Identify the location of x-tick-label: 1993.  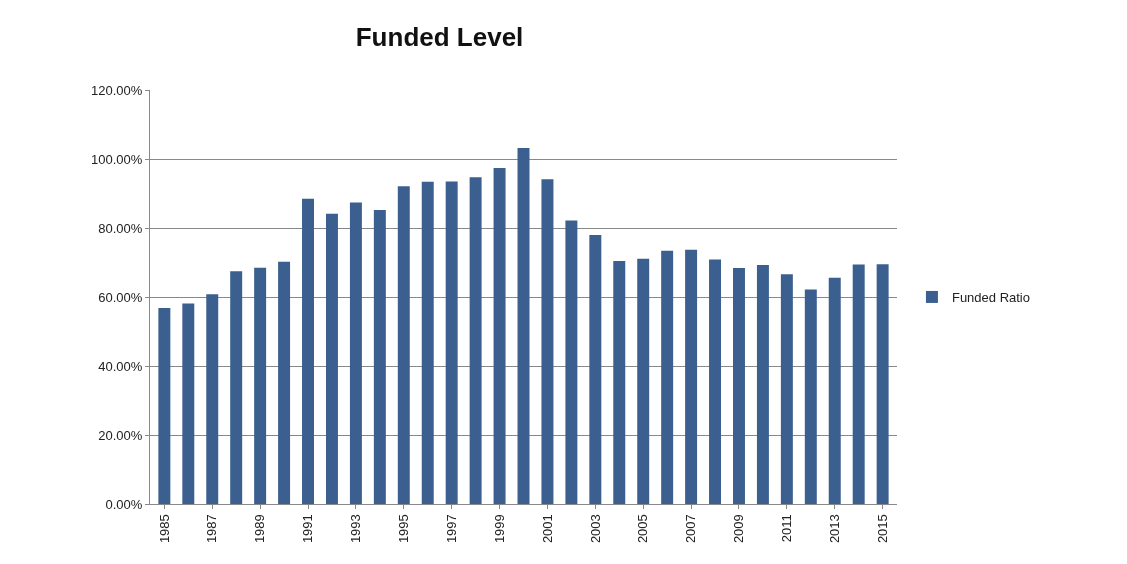
(356, 529).